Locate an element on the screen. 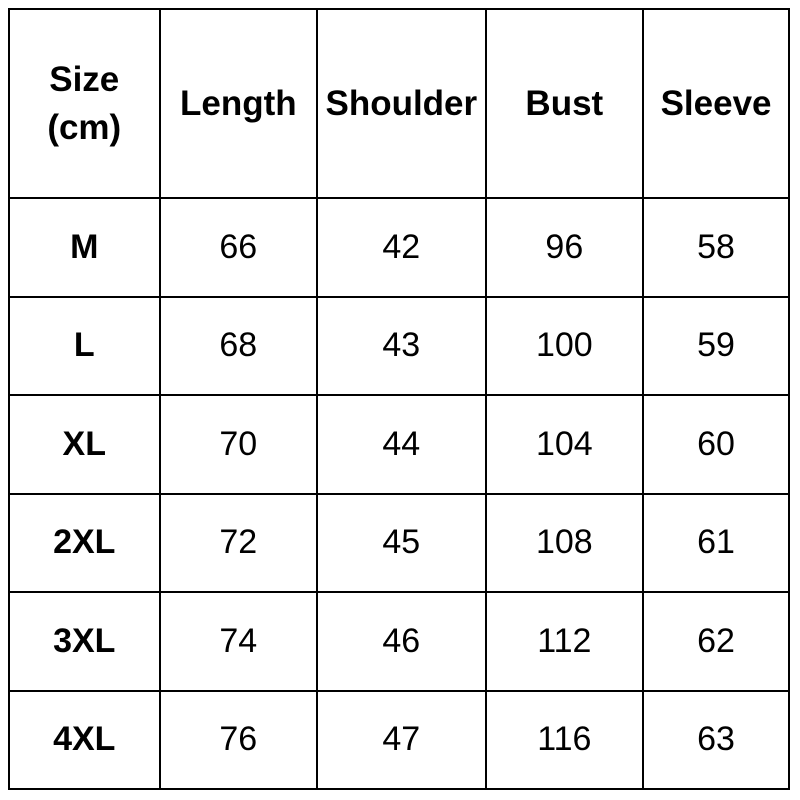 This screenshot has width=800, height=800. header-cell-shoulder: Shoulder is located at coordinates (401, 103).